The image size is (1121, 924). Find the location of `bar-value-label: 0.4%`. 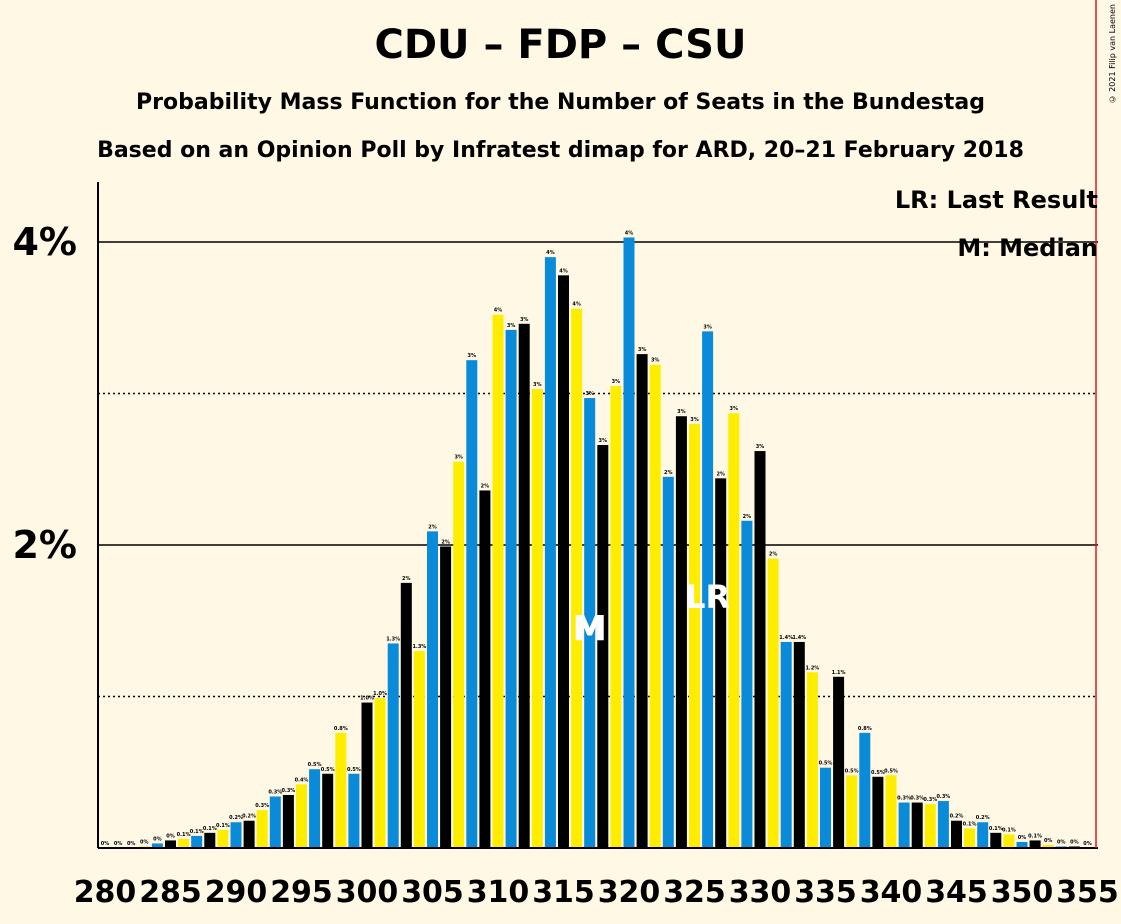

bar-value-label: 0.4% is located at coordinates (302, 780).